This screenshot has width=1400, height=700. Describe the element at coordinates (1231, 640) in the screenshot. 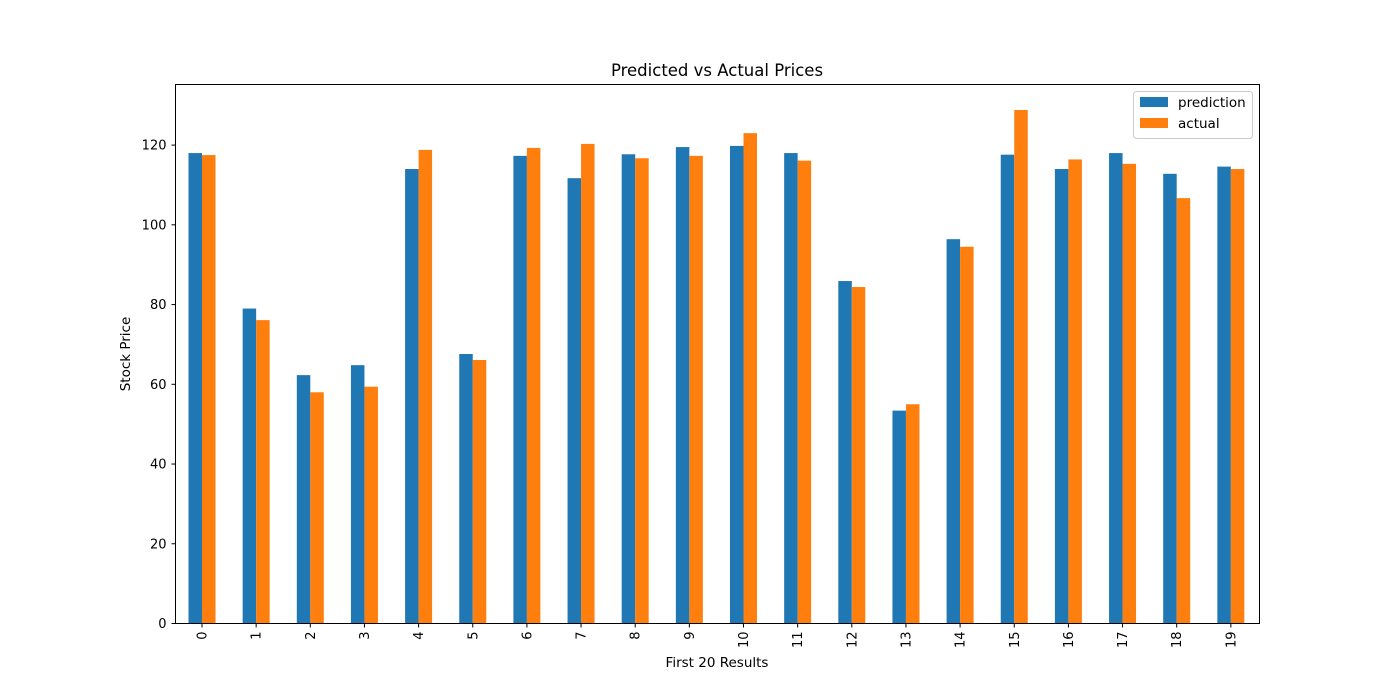

I see `x-tick-label: 19` at that location.